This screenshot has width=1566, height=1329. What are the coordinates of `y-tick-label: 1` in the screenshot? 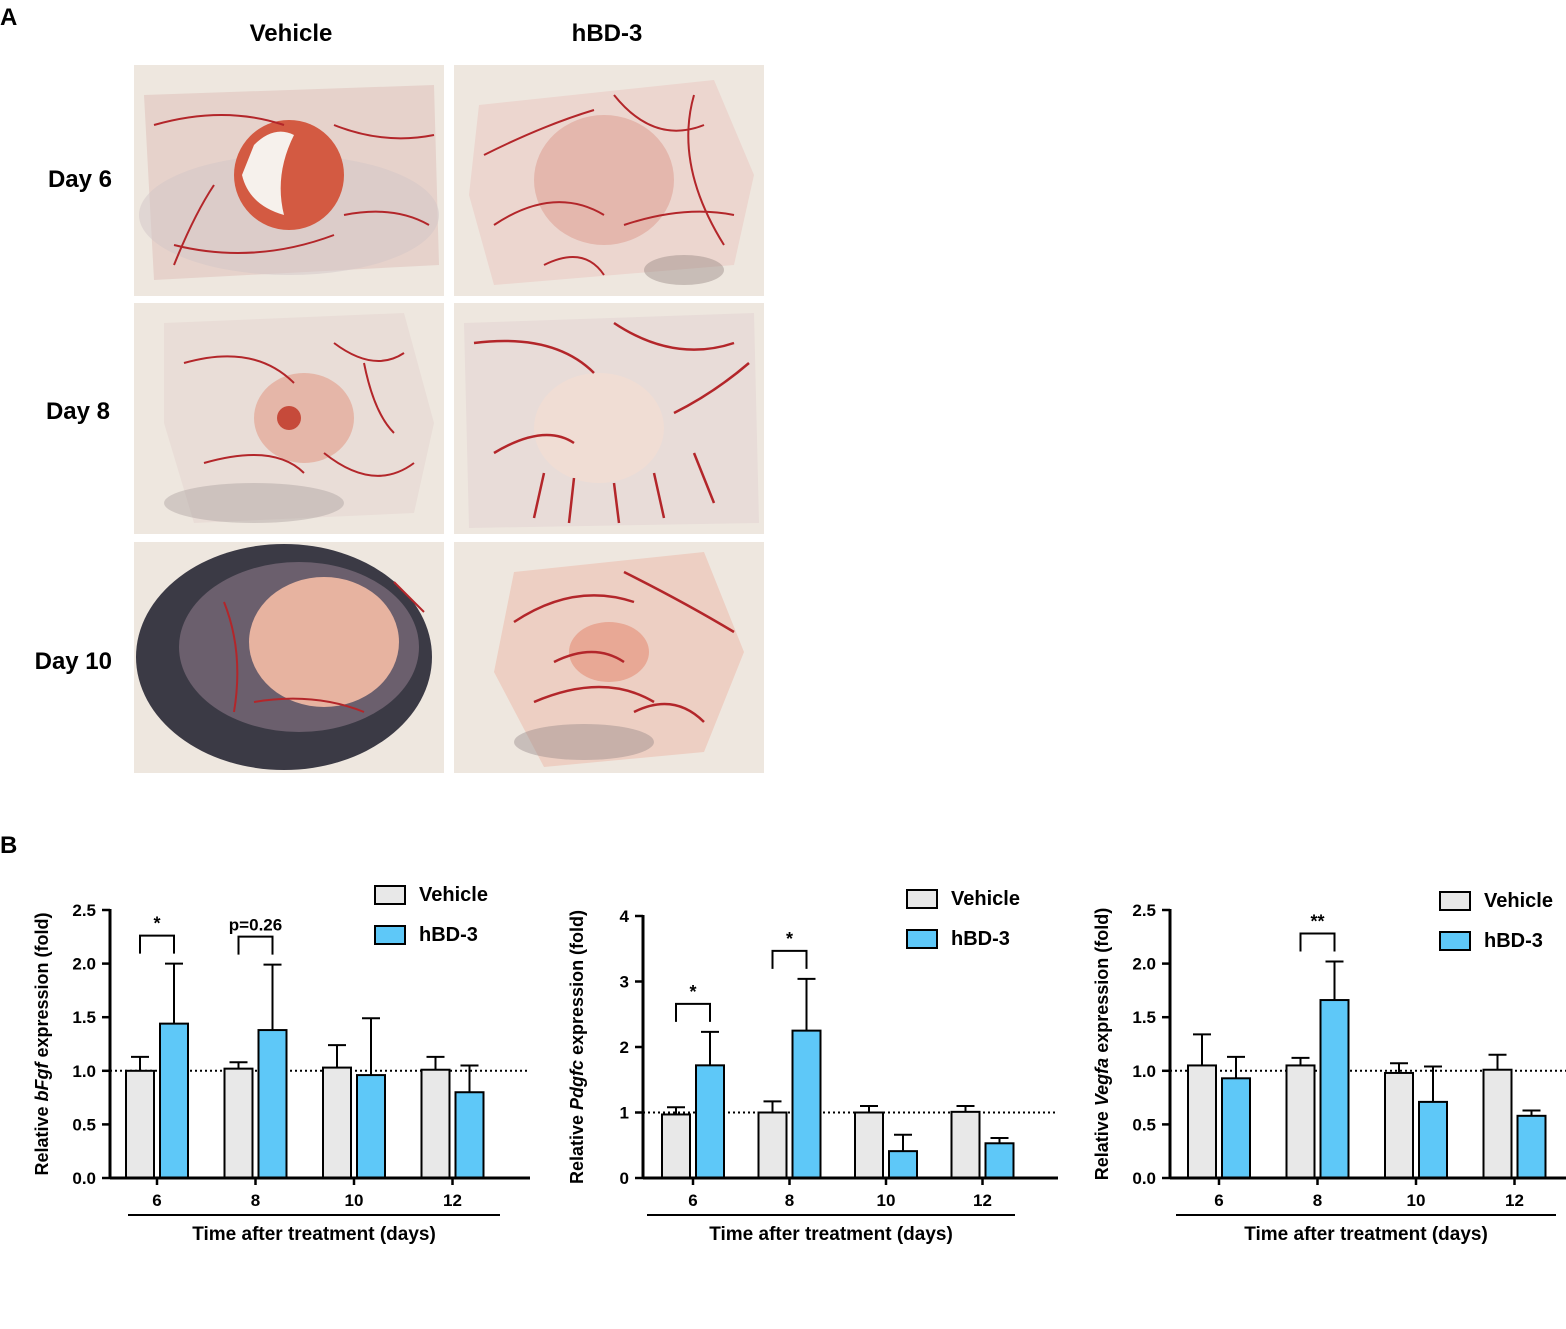 It's located at (624, 1113).